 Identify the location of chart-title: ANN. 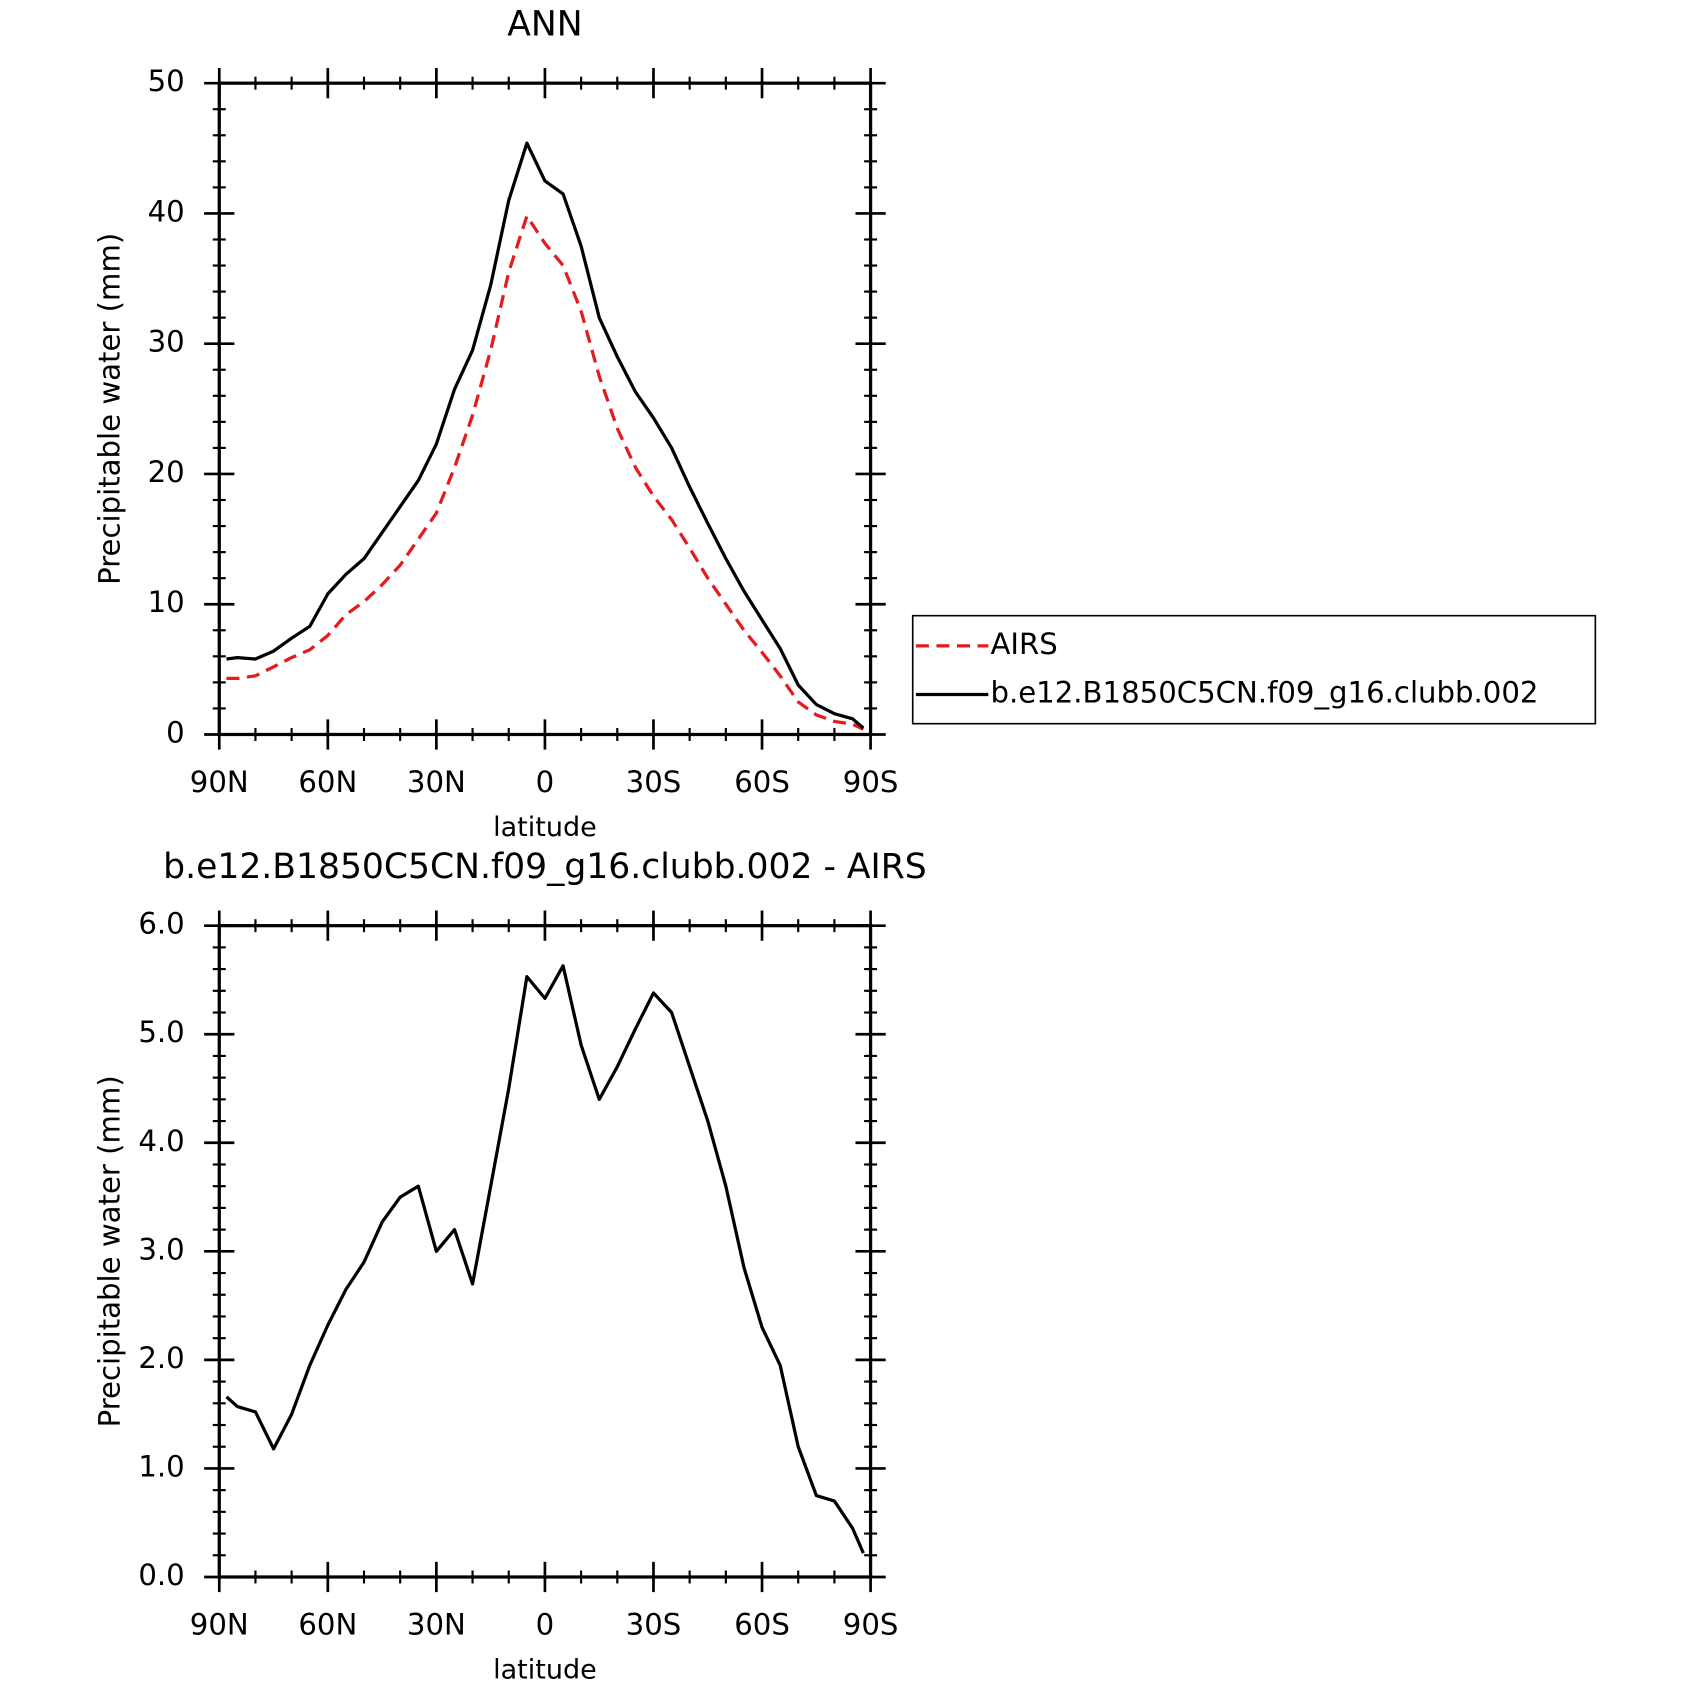
(544, 24).